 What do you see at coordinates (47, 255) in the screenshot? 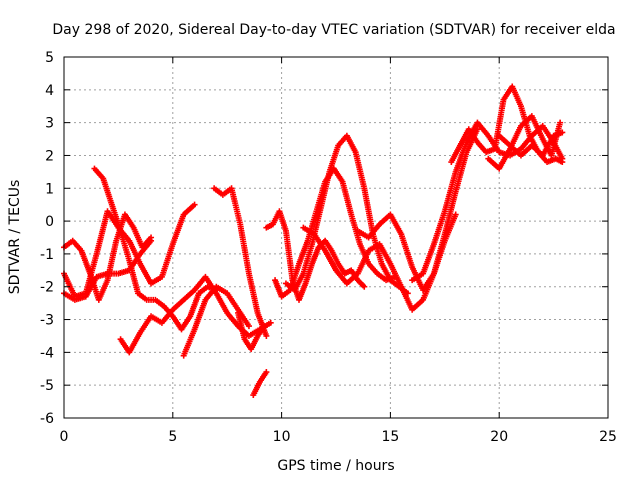
I see `y-tick-label: -1` at bounding box center [47, 255].